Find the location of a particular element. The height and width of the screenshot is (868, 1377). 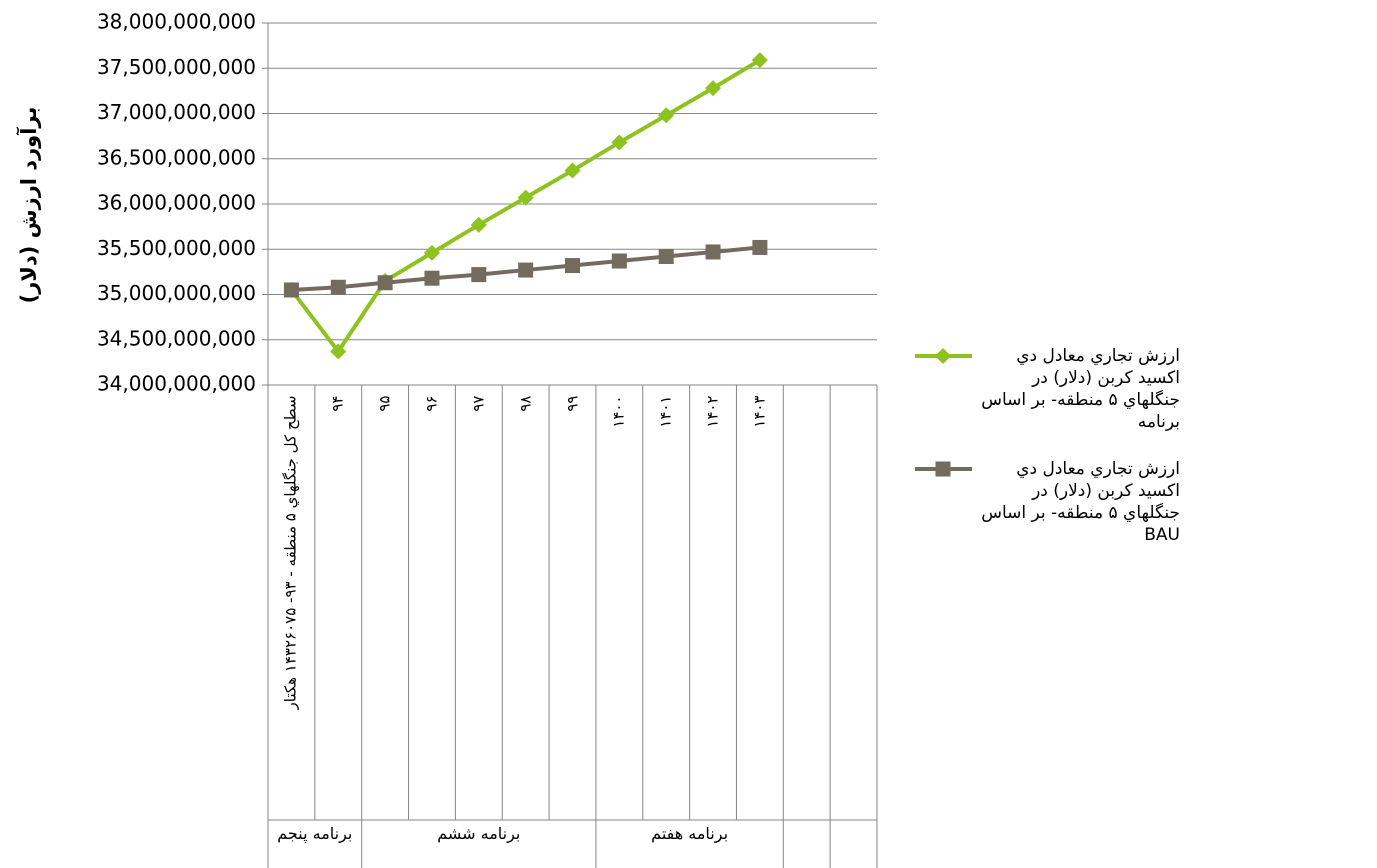

x-tick-label: ۹۹ is located at coordinates (572, 403).